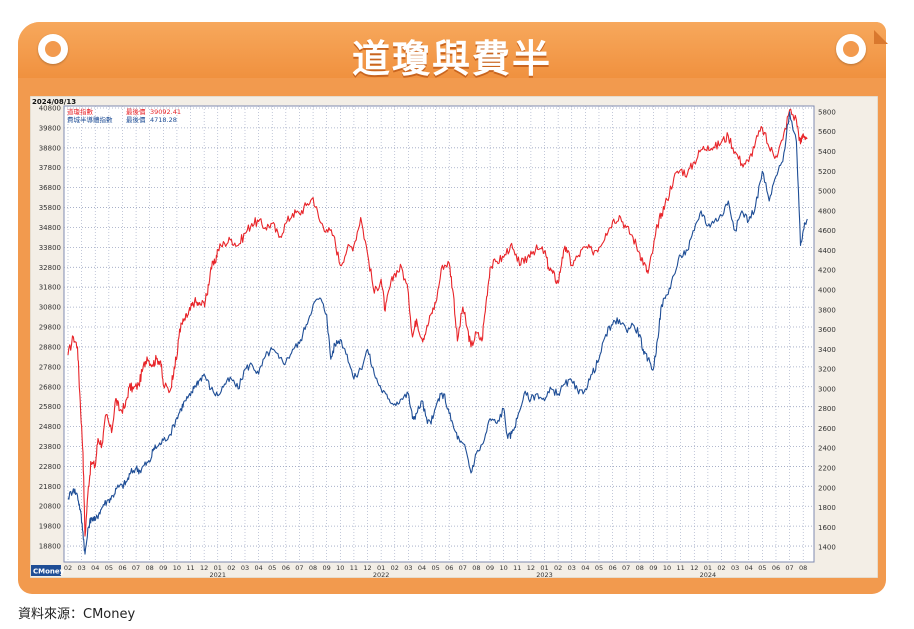 The height and width of the screenshot is (629, 914). What do you see at coordinates (50, 507) in the screenshot?
I see `left-tick-label: 20800` at bounding box center [50, 507].